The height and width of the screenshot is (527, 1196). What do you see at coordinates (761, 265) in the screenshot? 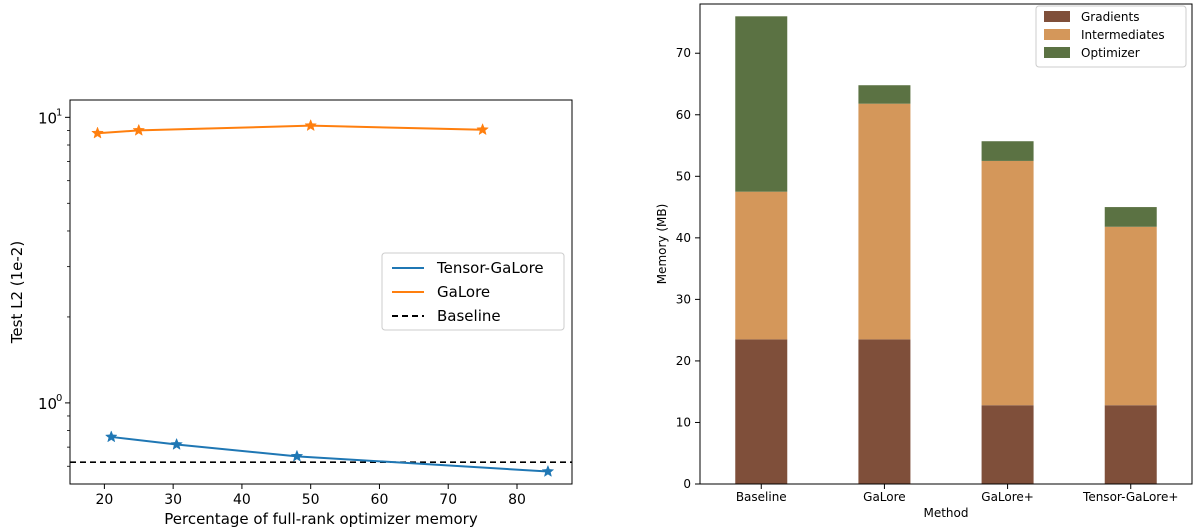
I see `bar-intermediates-baseline` at bounding box center [761, 265].